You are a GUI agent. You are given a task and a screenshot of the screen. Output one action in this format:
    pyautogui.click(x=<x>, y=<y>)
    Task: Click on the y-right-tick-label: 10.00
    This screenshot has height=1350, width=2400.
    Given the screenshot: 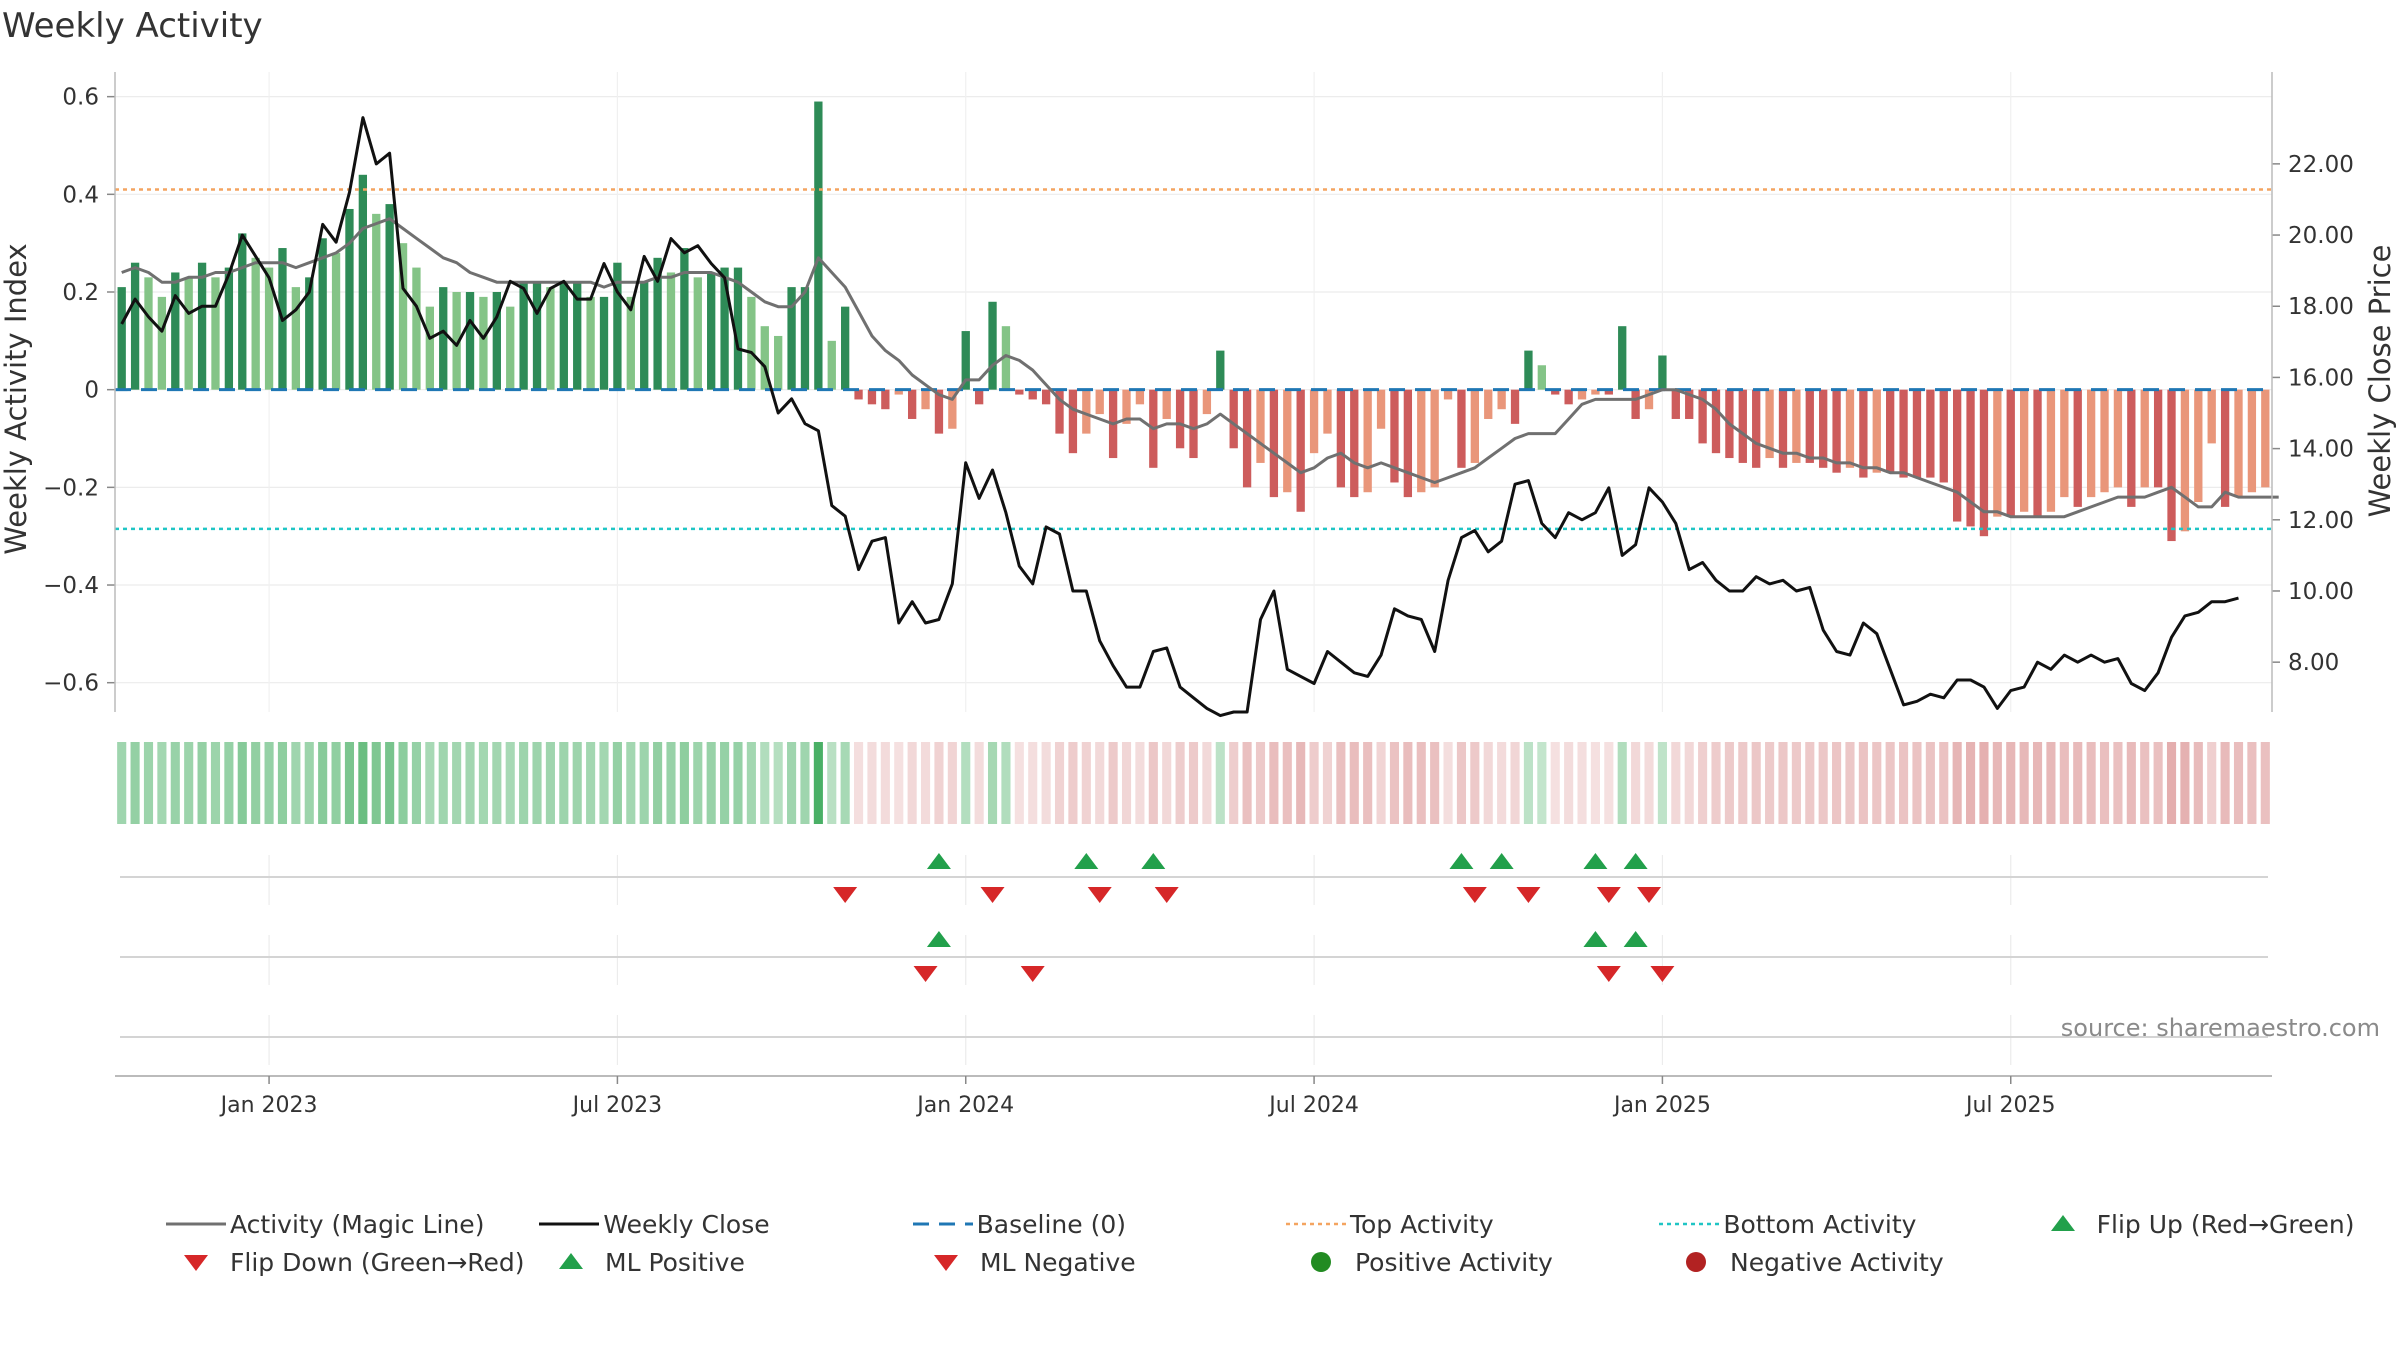 What is the action you would take?
    pyautogui.click(x=2321, y=592)
    